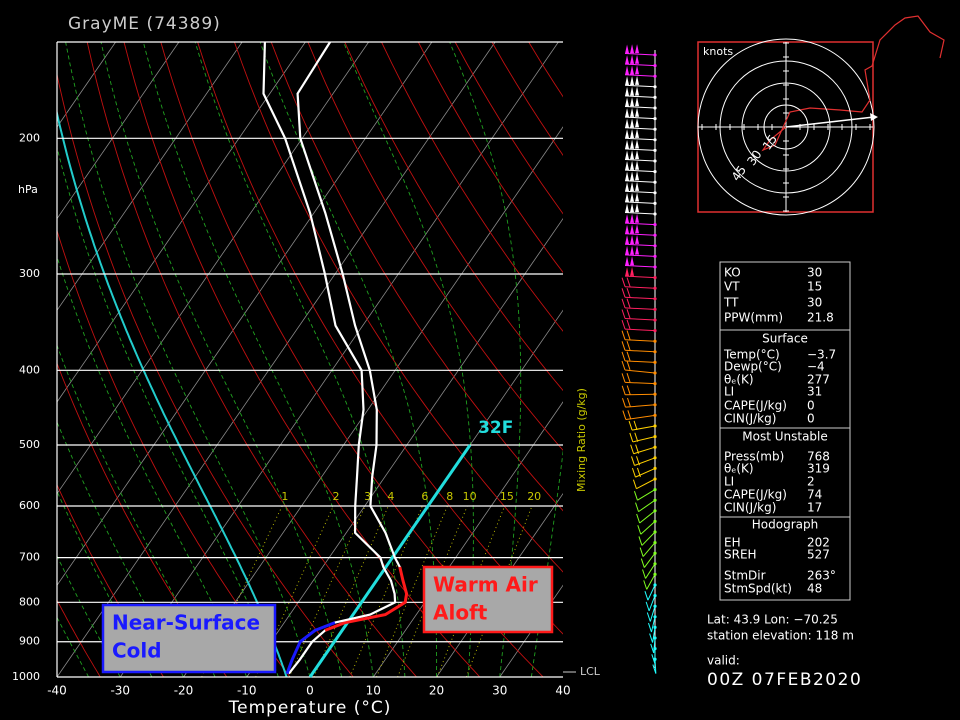 The image size is (960, 720). I want to click on station-elevation: station elevation: 118 m, so click(780, 636).